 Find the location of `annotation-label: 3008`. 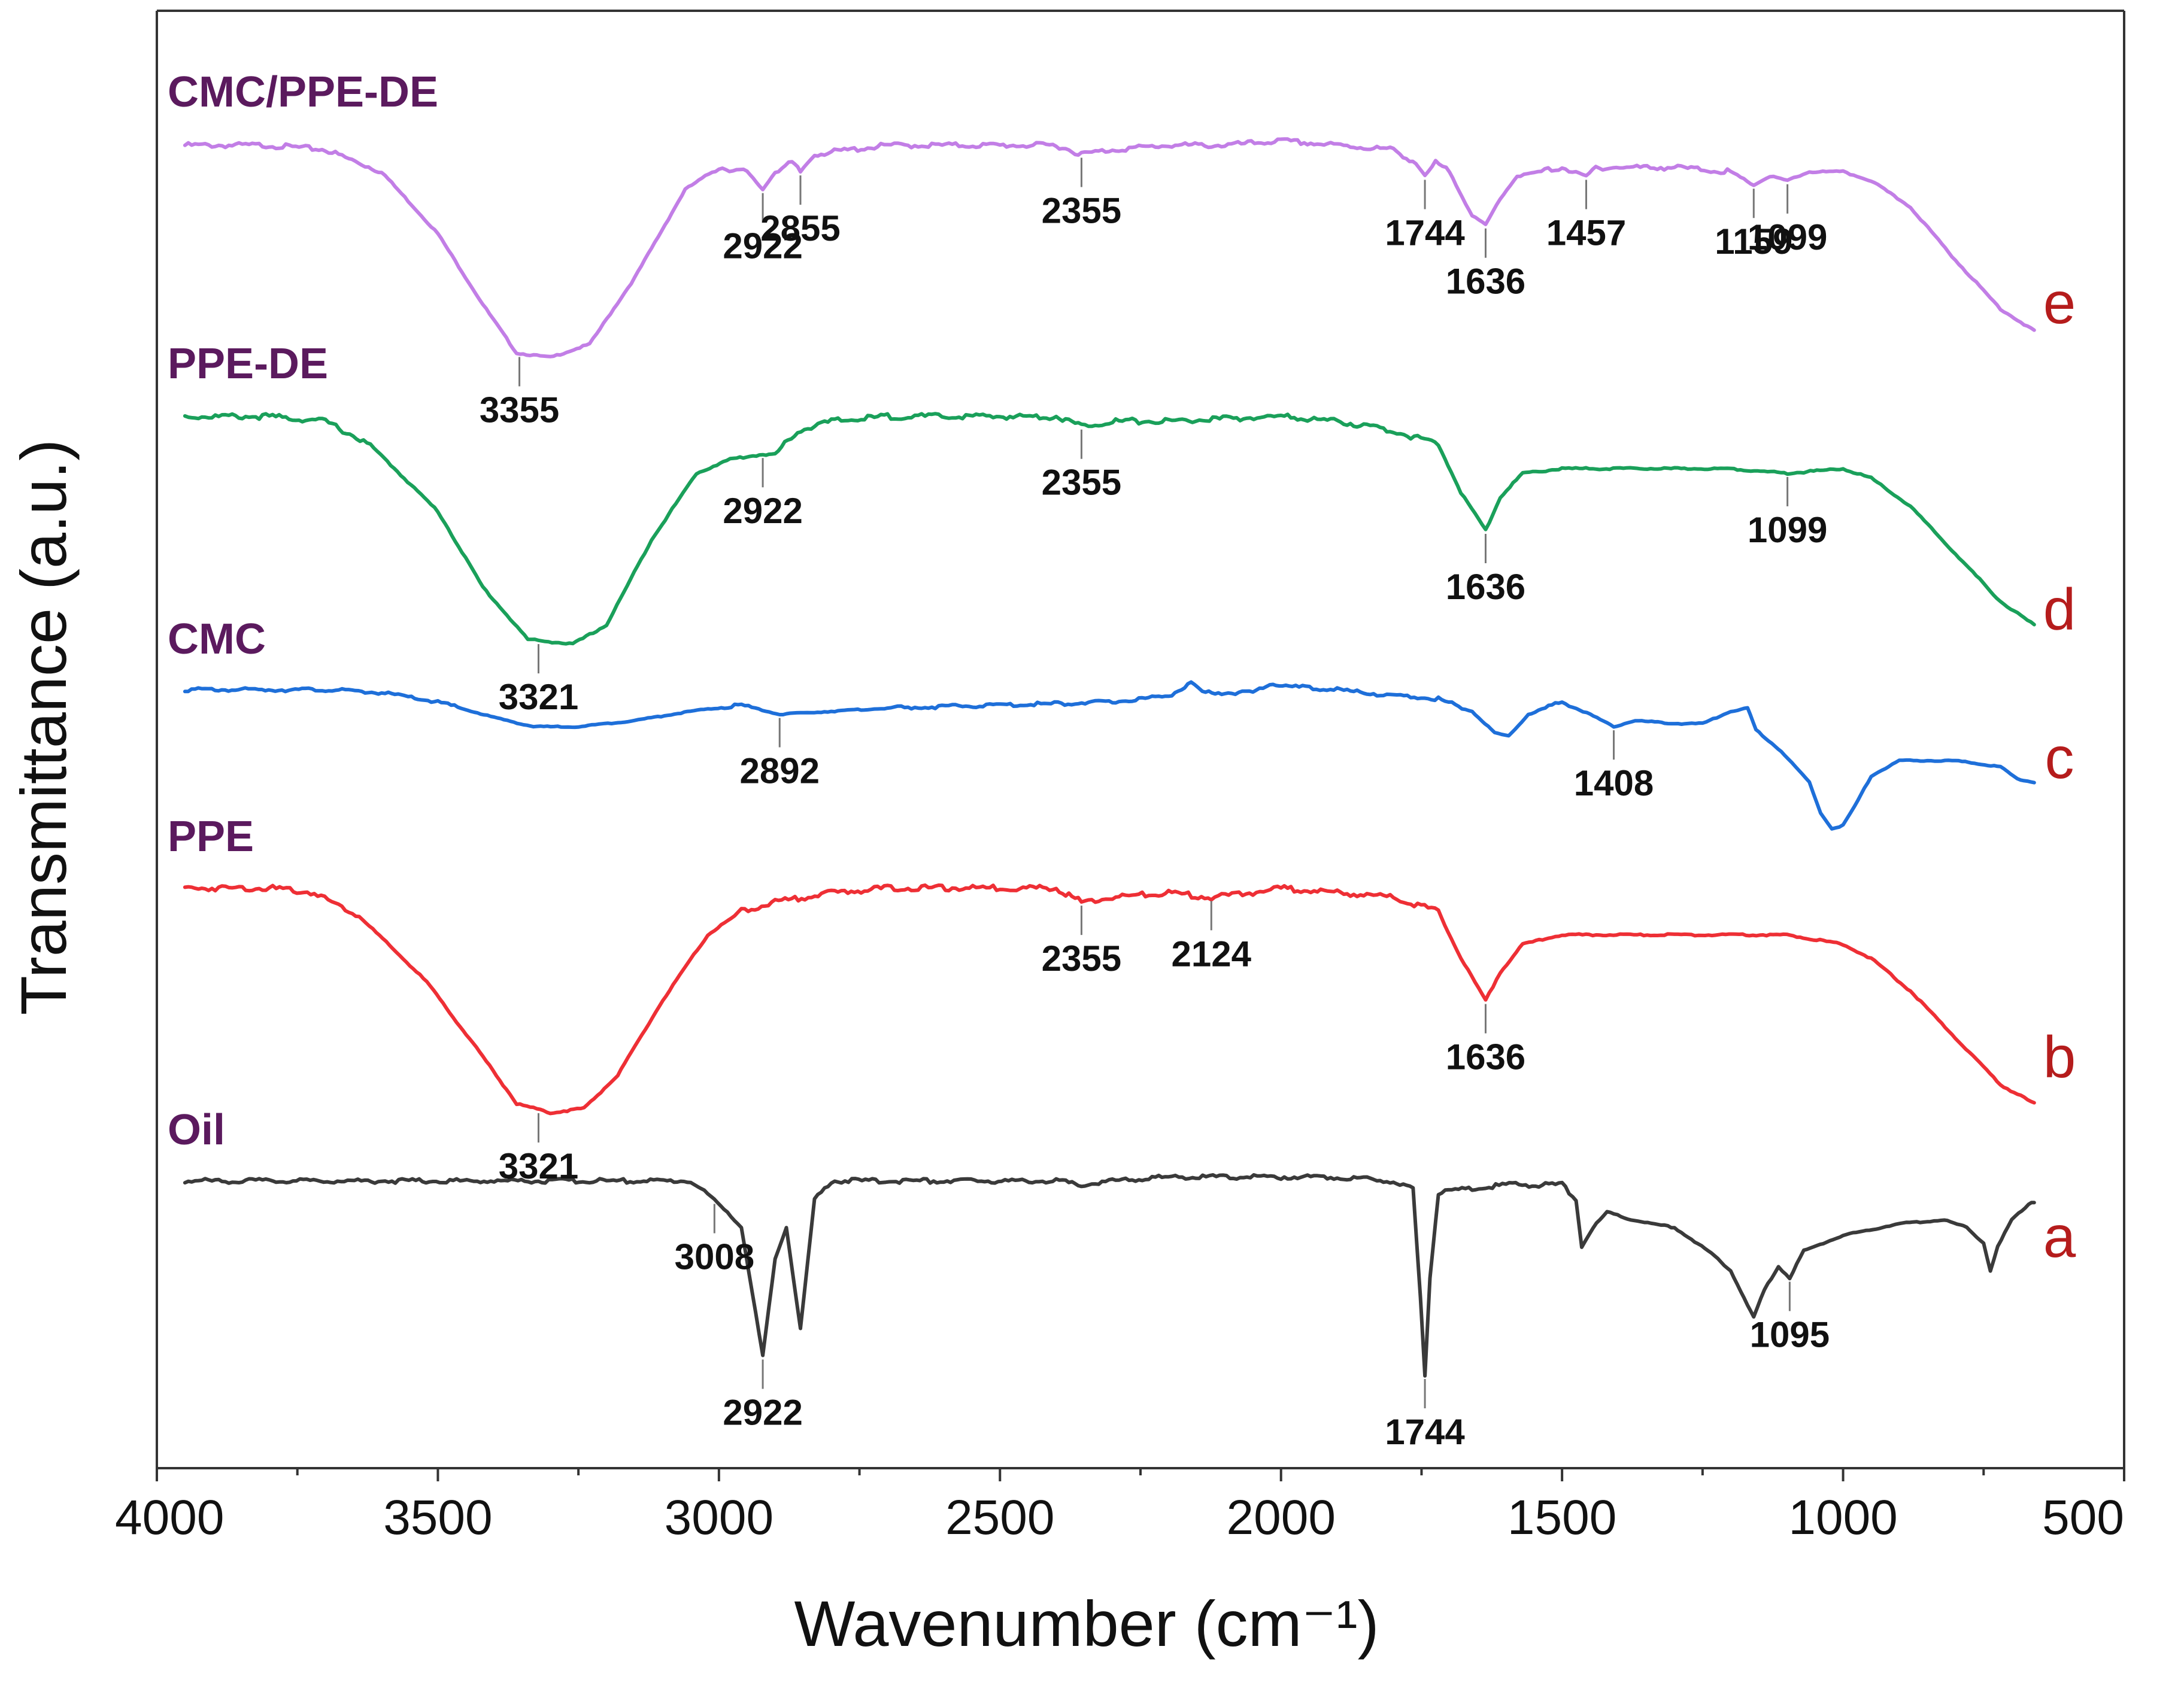

annotation-label: 3008 is located at coordinates (715, 1257).